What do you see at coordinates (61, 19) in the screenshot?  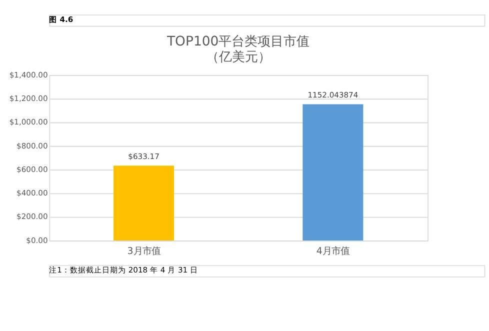 I see `caption: 图 4.6` at bounding box center [61, 19].